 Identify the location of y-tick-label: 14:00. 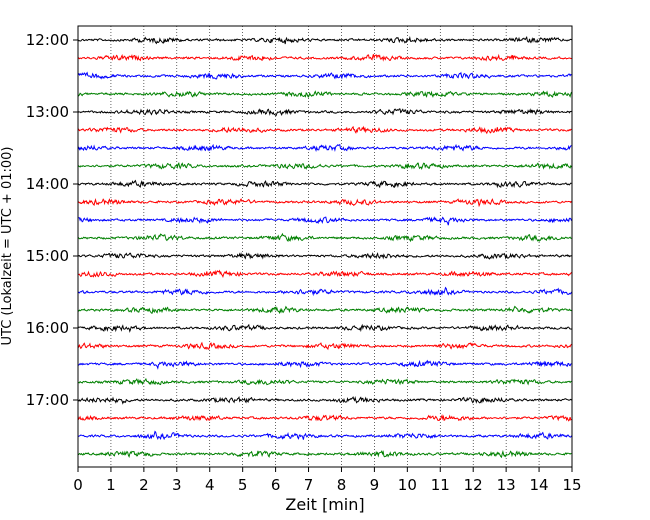
(47, 184).